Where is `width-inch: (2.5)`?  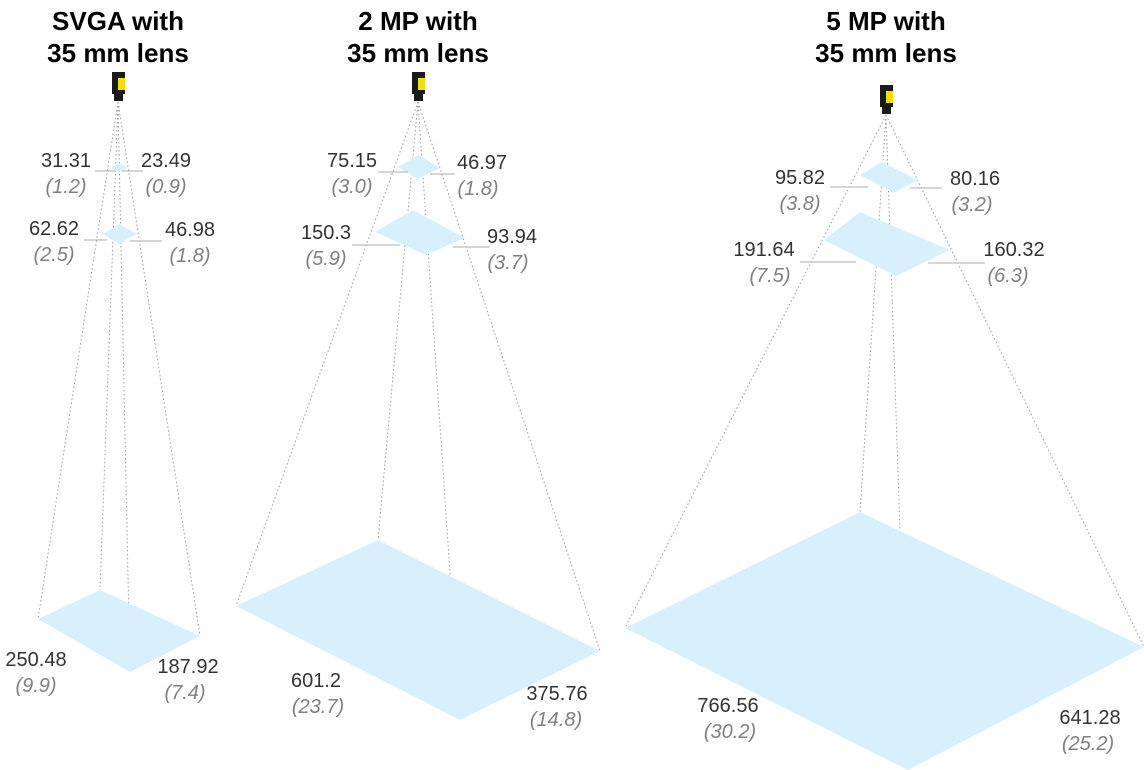
width-inch: (2.5) is located at coordinates (53, 255).